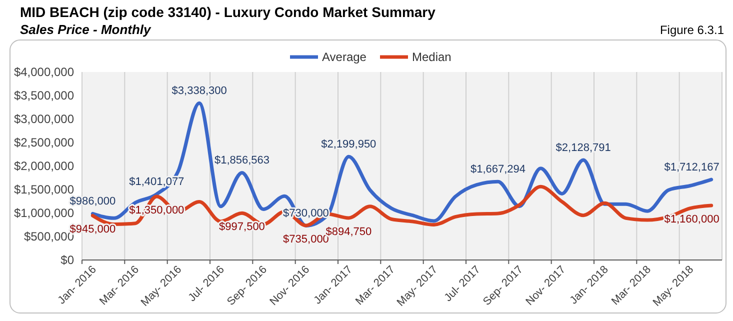 The width and height of the screenshot is (733, 321). What do you see at coordinates (242, 227) in the screenshot?
I see `data-label: $997,500` at bounding box center [242, 227].